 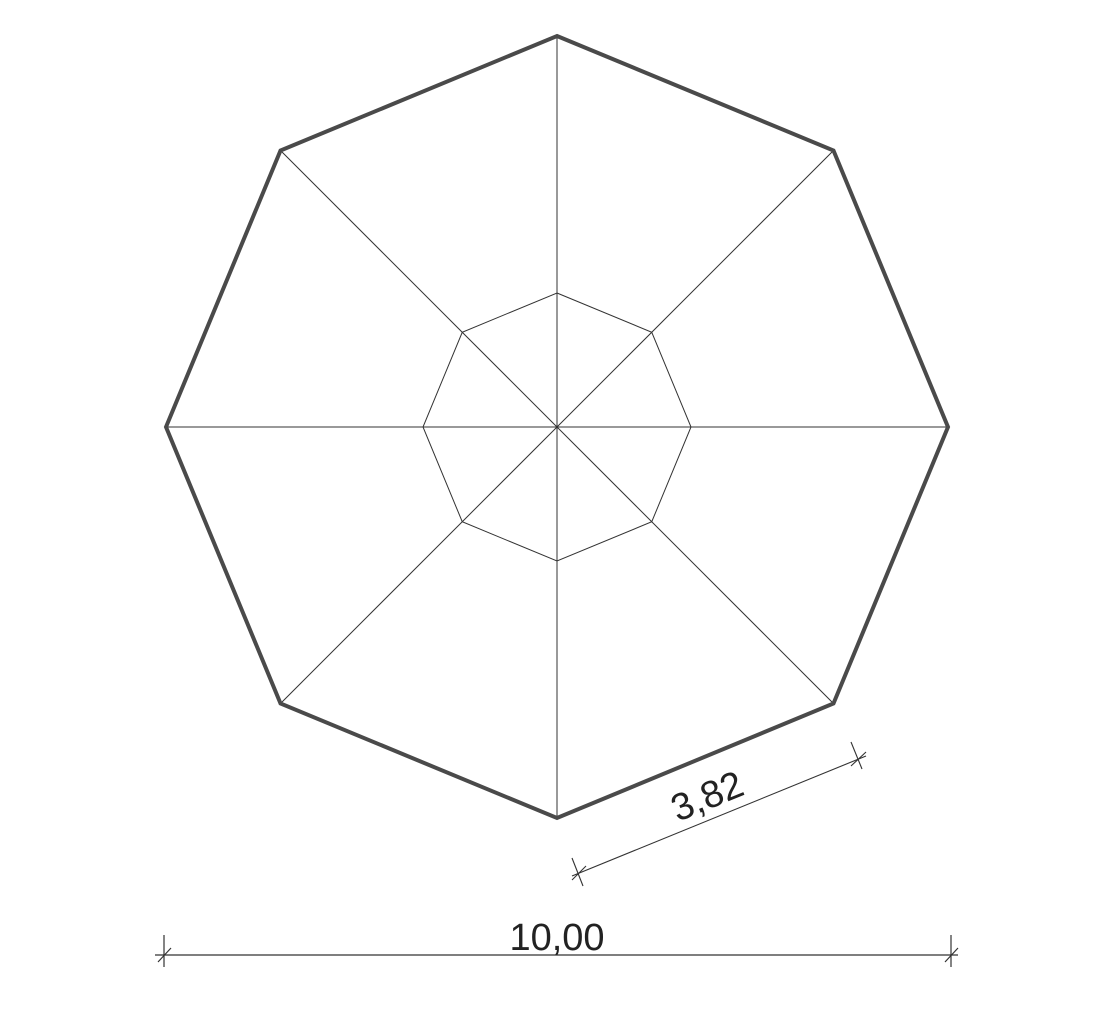 I want to click on width-dimension-label: 10,00, so click(x=556, y=938).